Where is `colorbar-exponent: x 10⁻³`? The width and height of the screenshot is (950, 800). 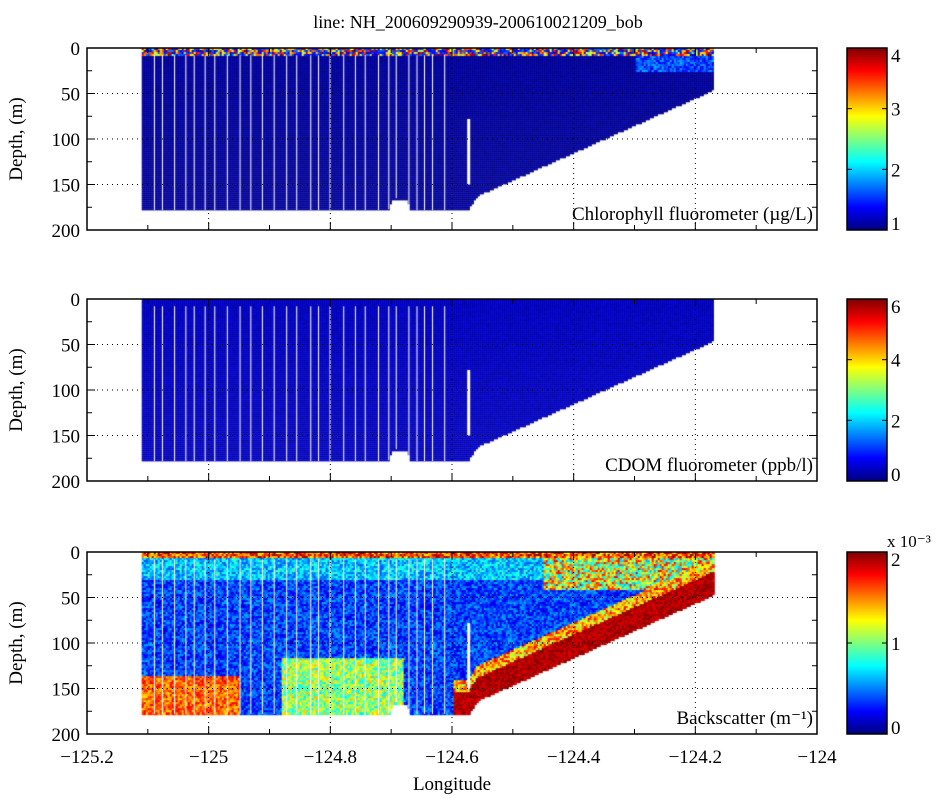 colorbar-exponent: x 10⁻³ is located at coordinates (909, 541).